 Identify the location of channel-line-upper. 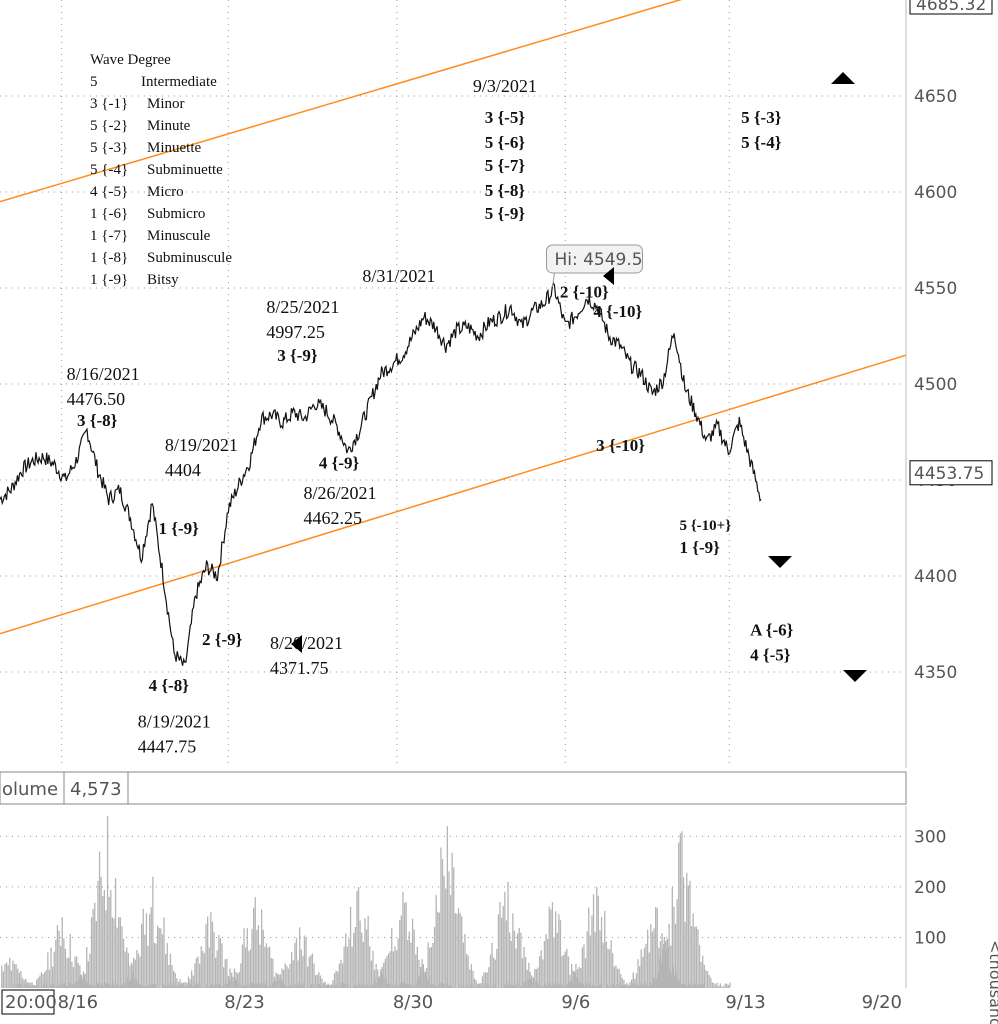
(341, 101).